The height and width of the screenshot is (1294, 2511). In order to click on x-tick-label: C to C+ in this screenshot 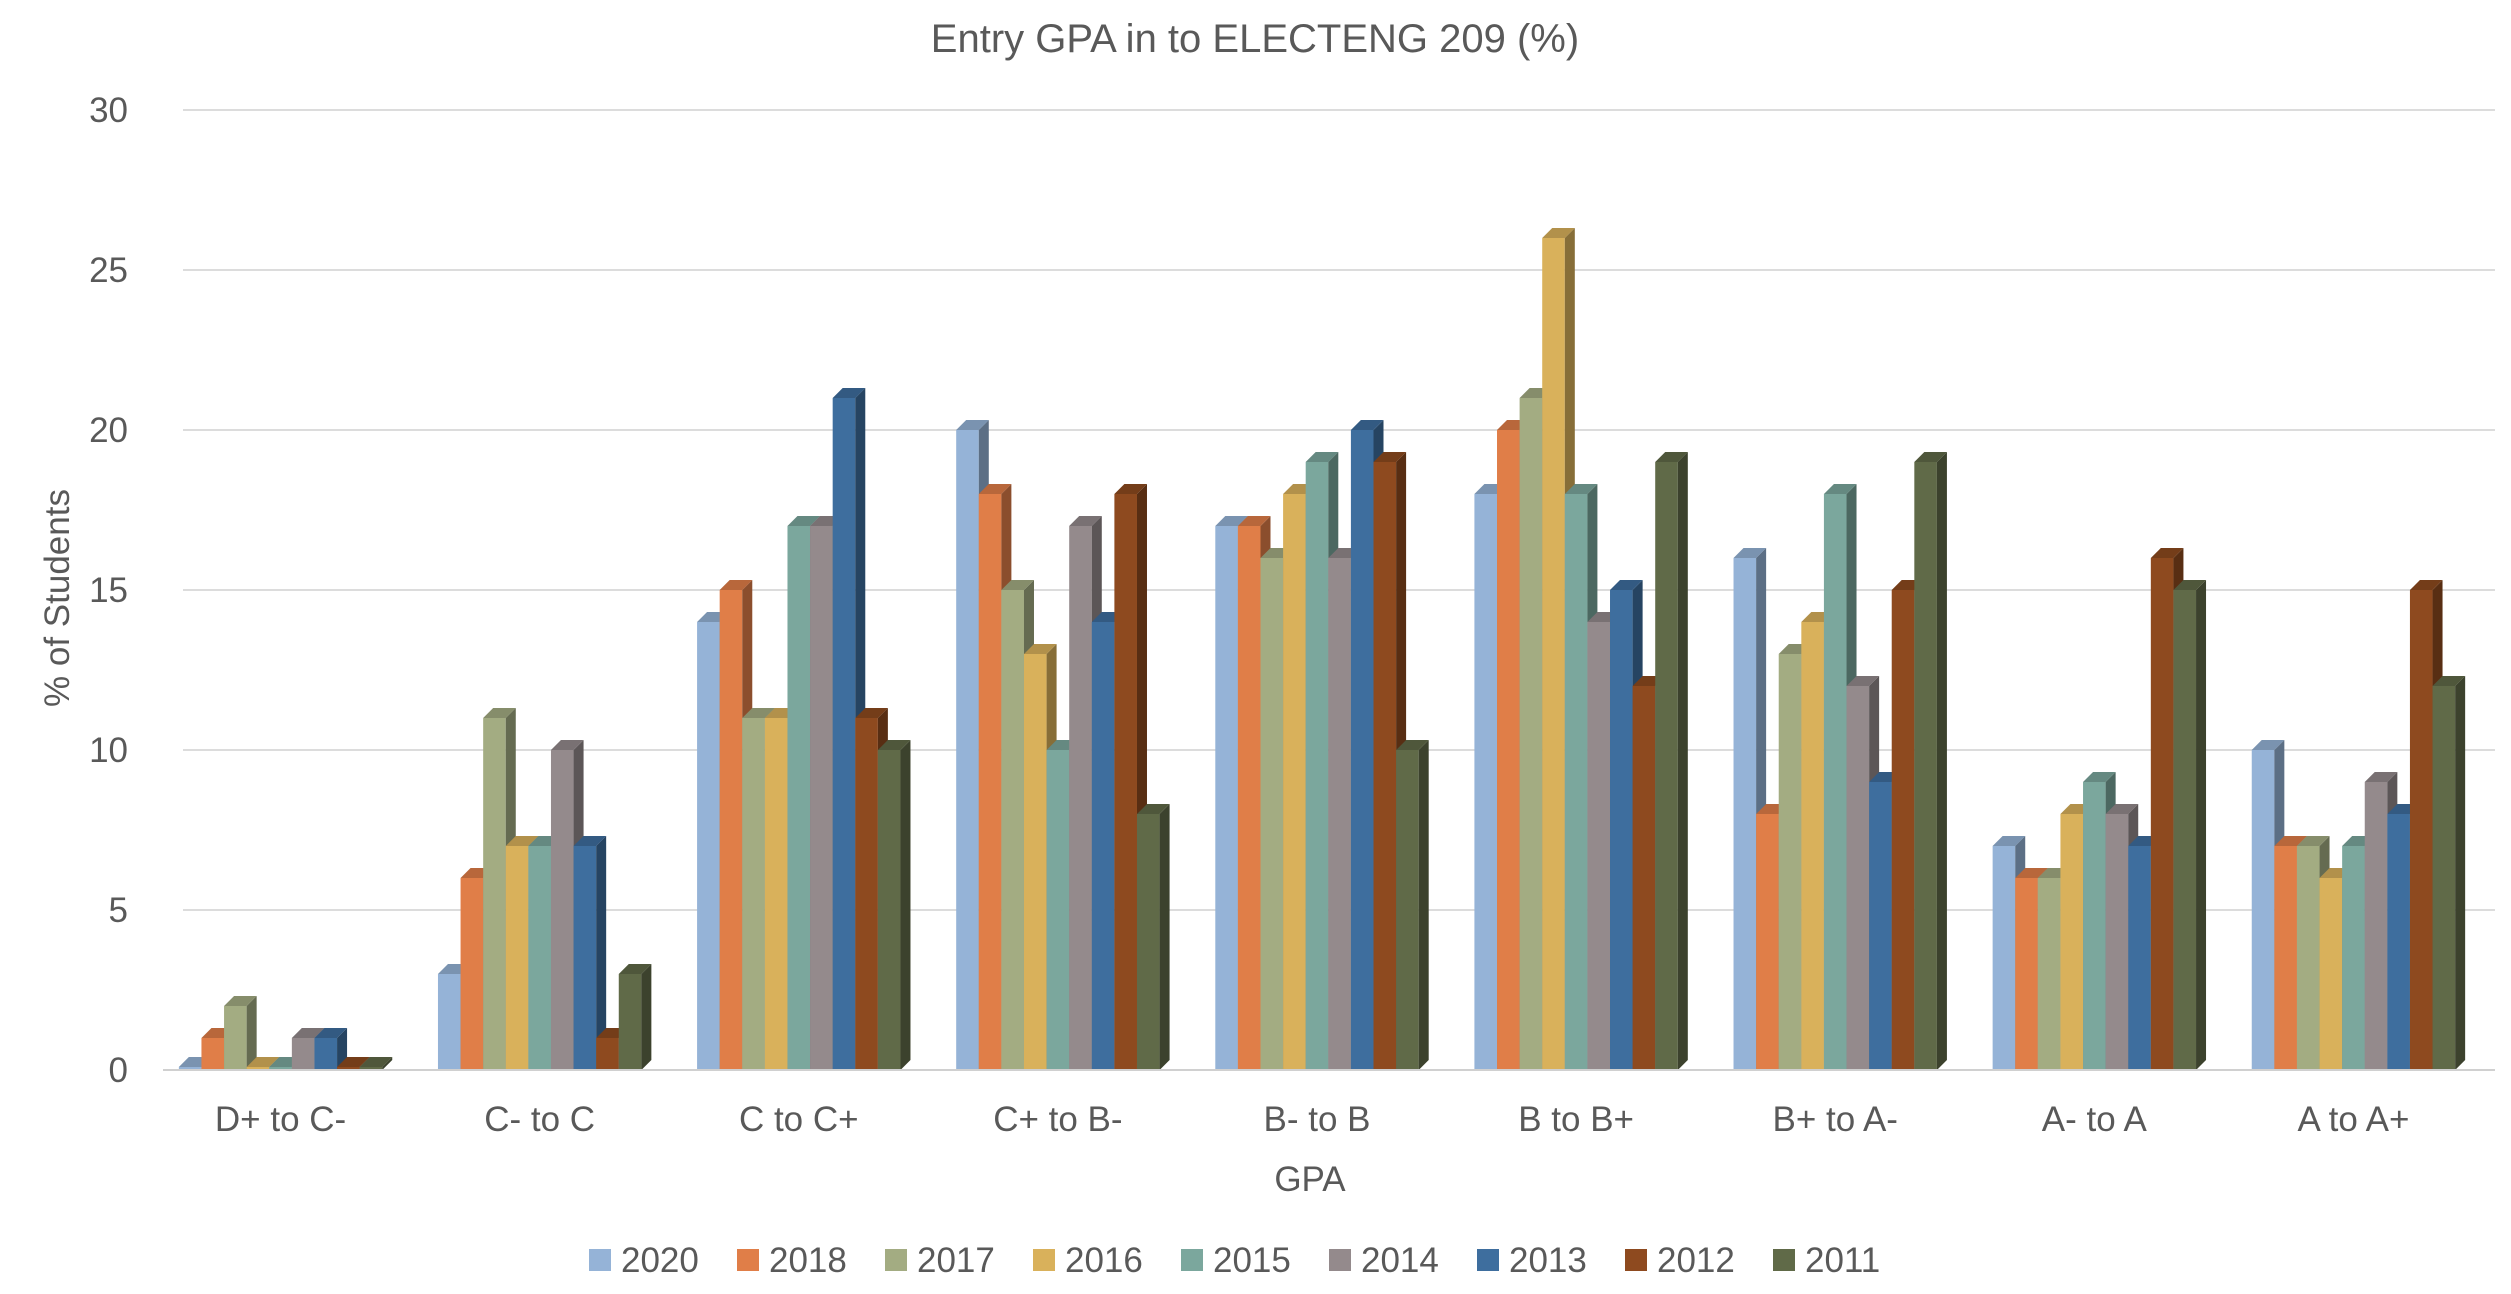, I will do `click(799, 1119)`.